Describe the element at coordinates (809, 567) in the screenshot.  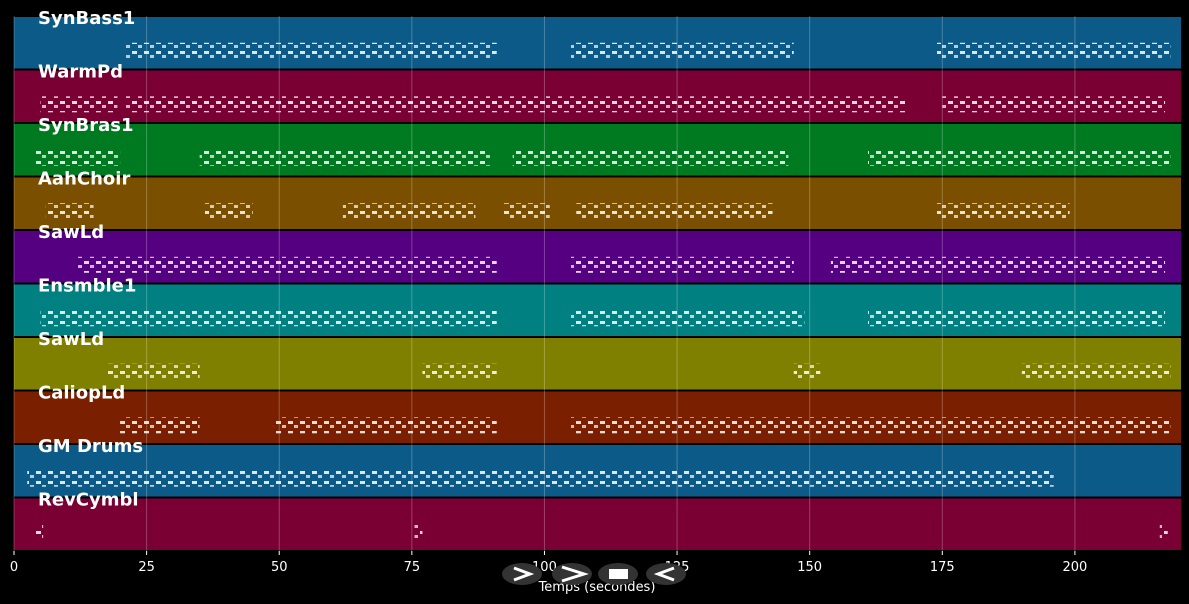
I see `x-tick-label: 150` at that location.